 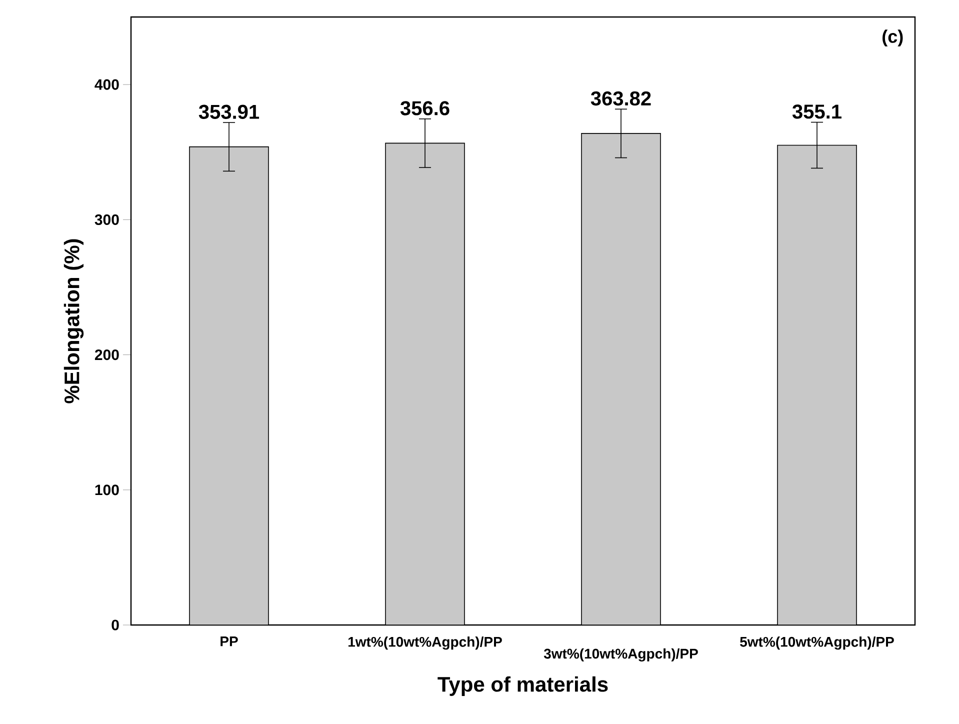 I want to click on y-tick-label: 200, so click(x=106, y=354).